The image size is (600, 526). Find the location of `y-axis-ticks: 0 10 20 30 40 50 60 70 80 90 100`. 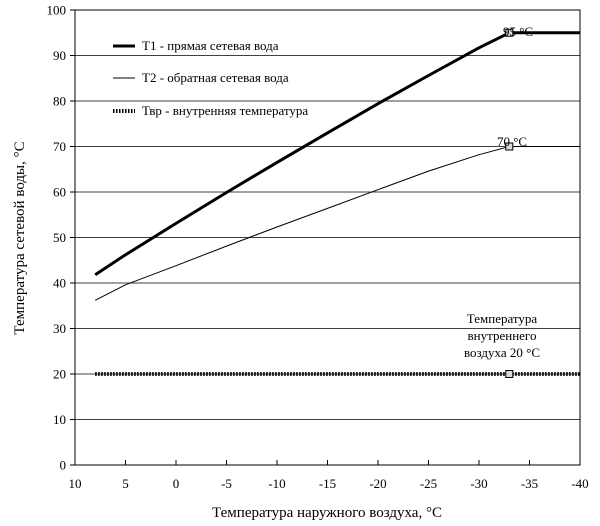

y-axis-ticks: 0 10 20 30 40 50 60 70 80 90 100 is located at coordinates (61, 238).